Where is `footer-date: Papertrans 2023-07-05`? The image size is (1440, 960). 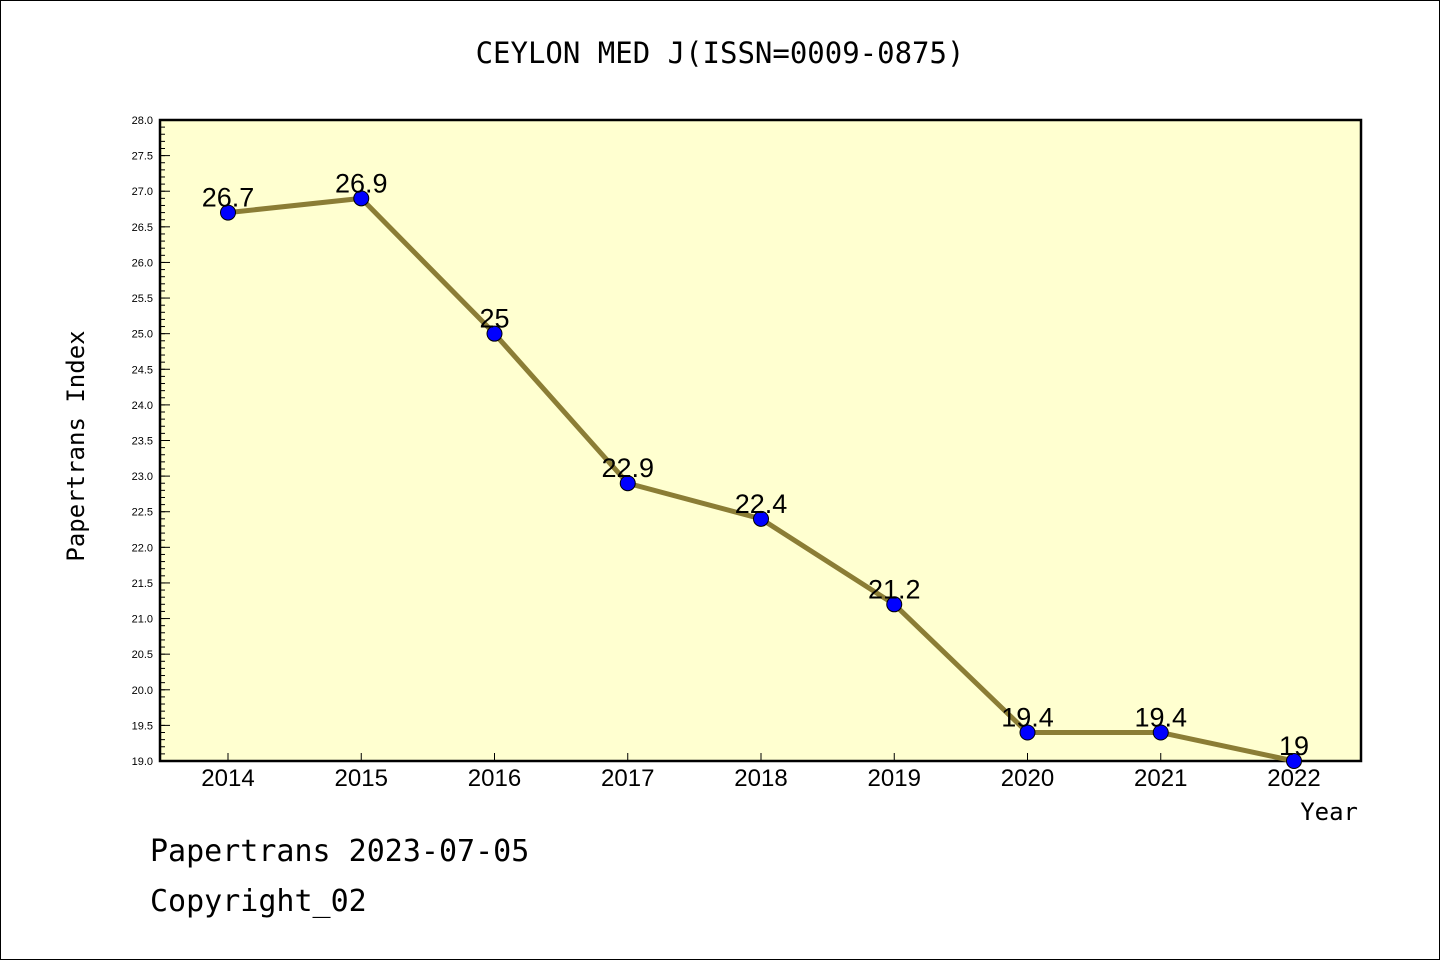
footer-date: Papertrans 2023-07-05 is located at coordinates (340, 851).